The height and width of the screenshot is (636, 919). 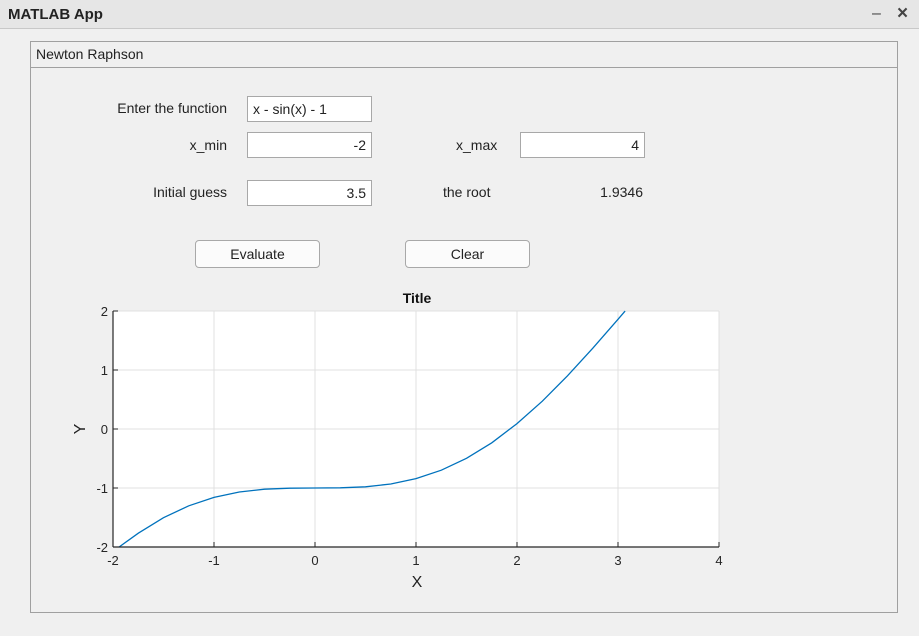 What do you see at coordinates (113, 560) in the screenshot?
I see `x-tick-label: -2` at bounding box center [113, 560].